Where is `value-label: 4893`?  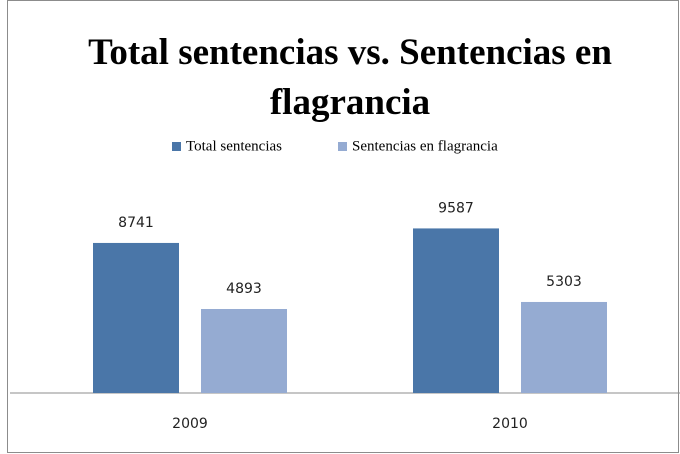 value-label: 4893 is located at coordinates (244, 289).